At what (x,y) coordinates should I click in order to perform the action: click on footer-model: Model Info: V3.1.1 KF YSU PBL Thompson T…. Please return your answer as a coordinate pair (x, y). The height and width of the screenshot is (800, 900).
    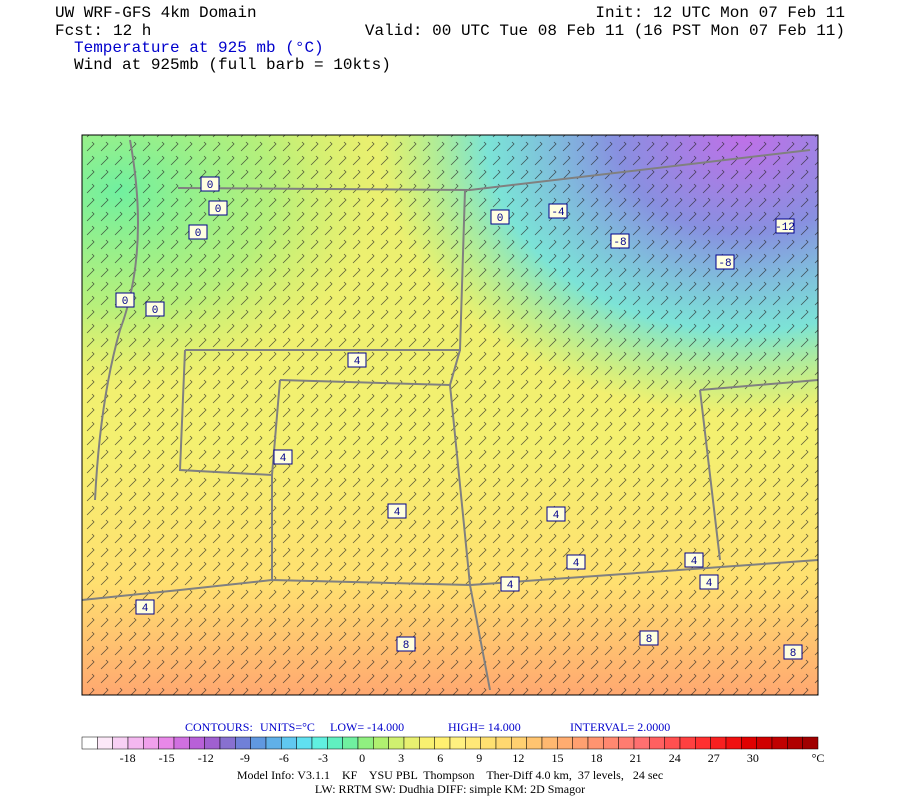
    Looking at the image, I should click on (450, 775).